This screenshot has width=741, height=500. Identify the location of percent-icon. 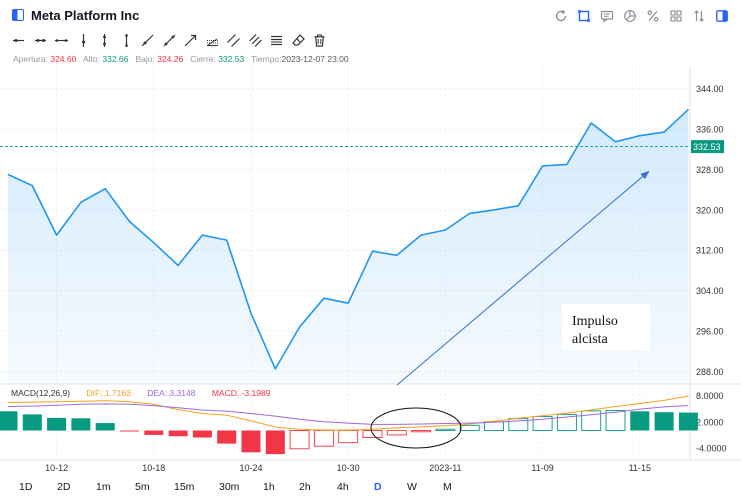
(653, 16).